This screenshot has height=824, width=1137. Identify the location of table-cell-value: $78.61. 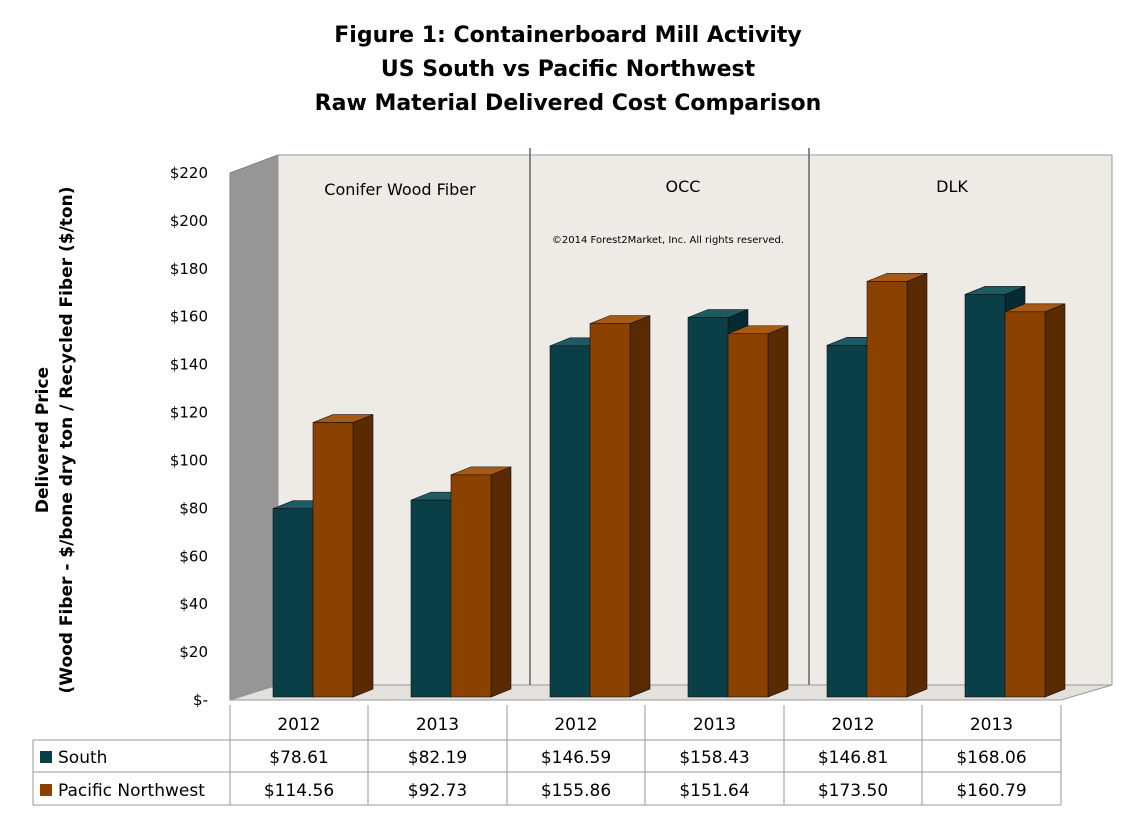
(298, 758).